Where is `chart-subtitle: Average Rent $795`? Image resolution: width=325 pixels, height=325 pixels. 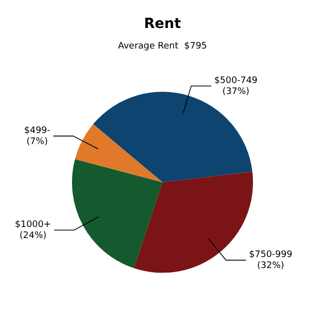
chart-subtitle: Average Rent $795 is located at coordinates (163, 47).